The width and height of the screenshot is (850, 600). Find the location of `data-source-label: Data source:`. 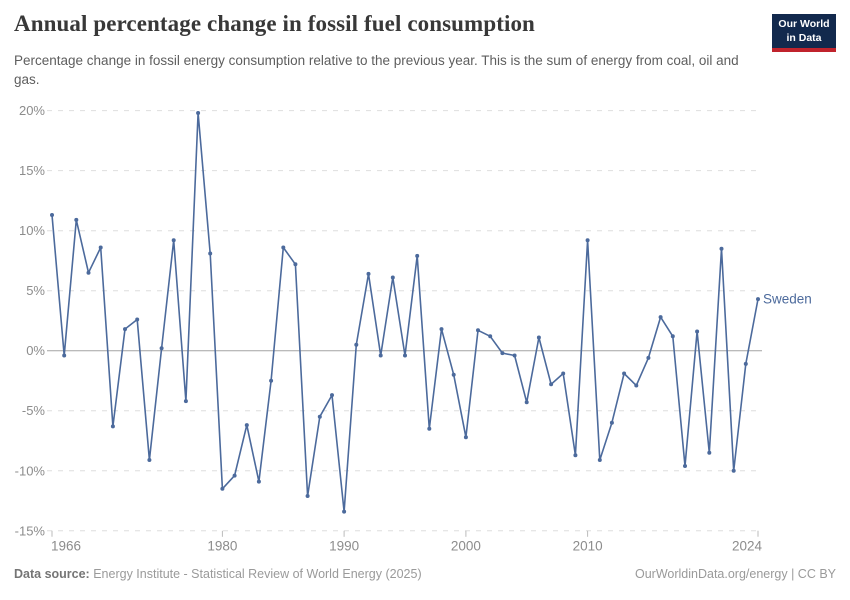

data-source-label: Data source: is located at coordinates (52, 574).